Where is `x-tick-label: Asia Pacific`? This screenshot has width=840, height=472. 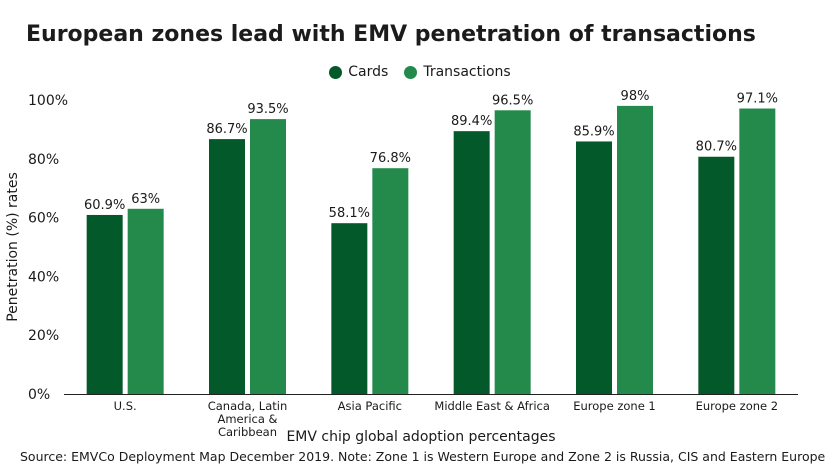
x-tick-label: Asia Pacific is located at coordinates (370, 406).